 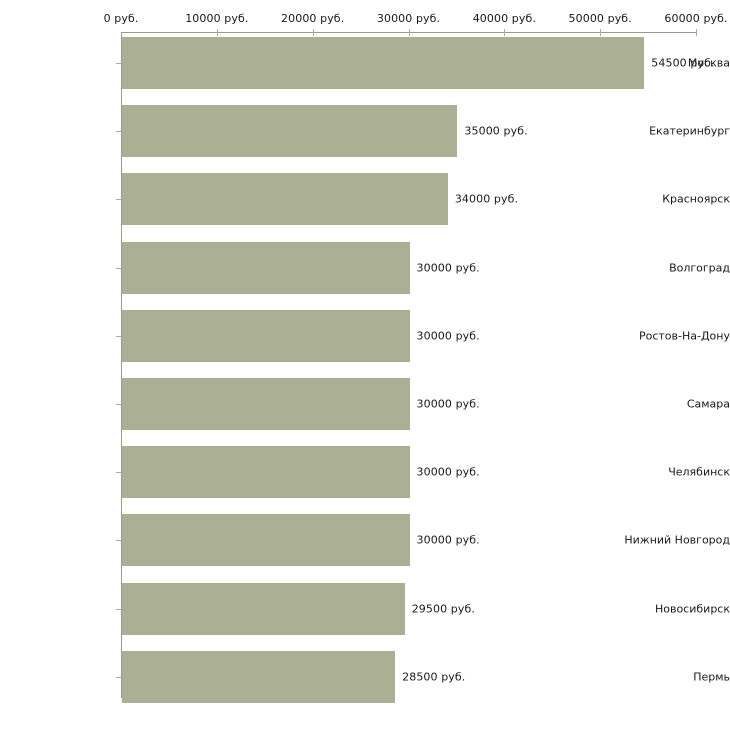 I want to click on bar-value-label: 54500 руб., so click(x=683, y=63).